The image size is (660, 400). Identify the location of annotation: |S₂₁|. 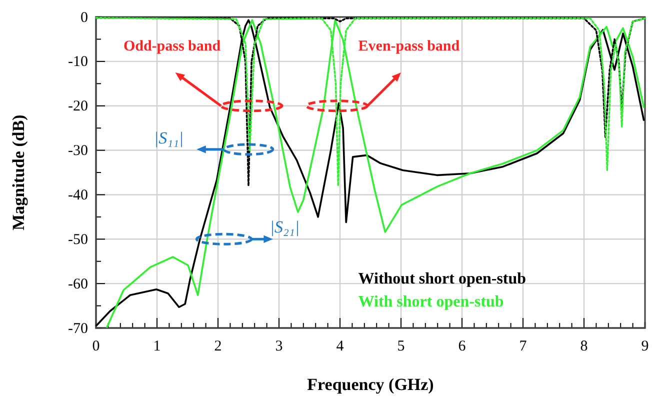
(285, 226).